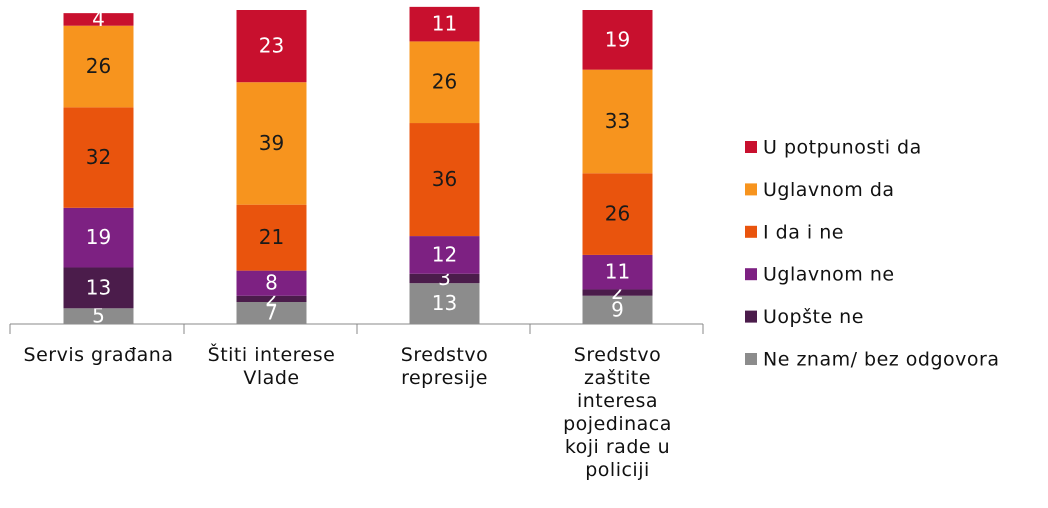 This screenshot has height=508, width=1048. I want to click on data-label: 7, so click(271, 313).